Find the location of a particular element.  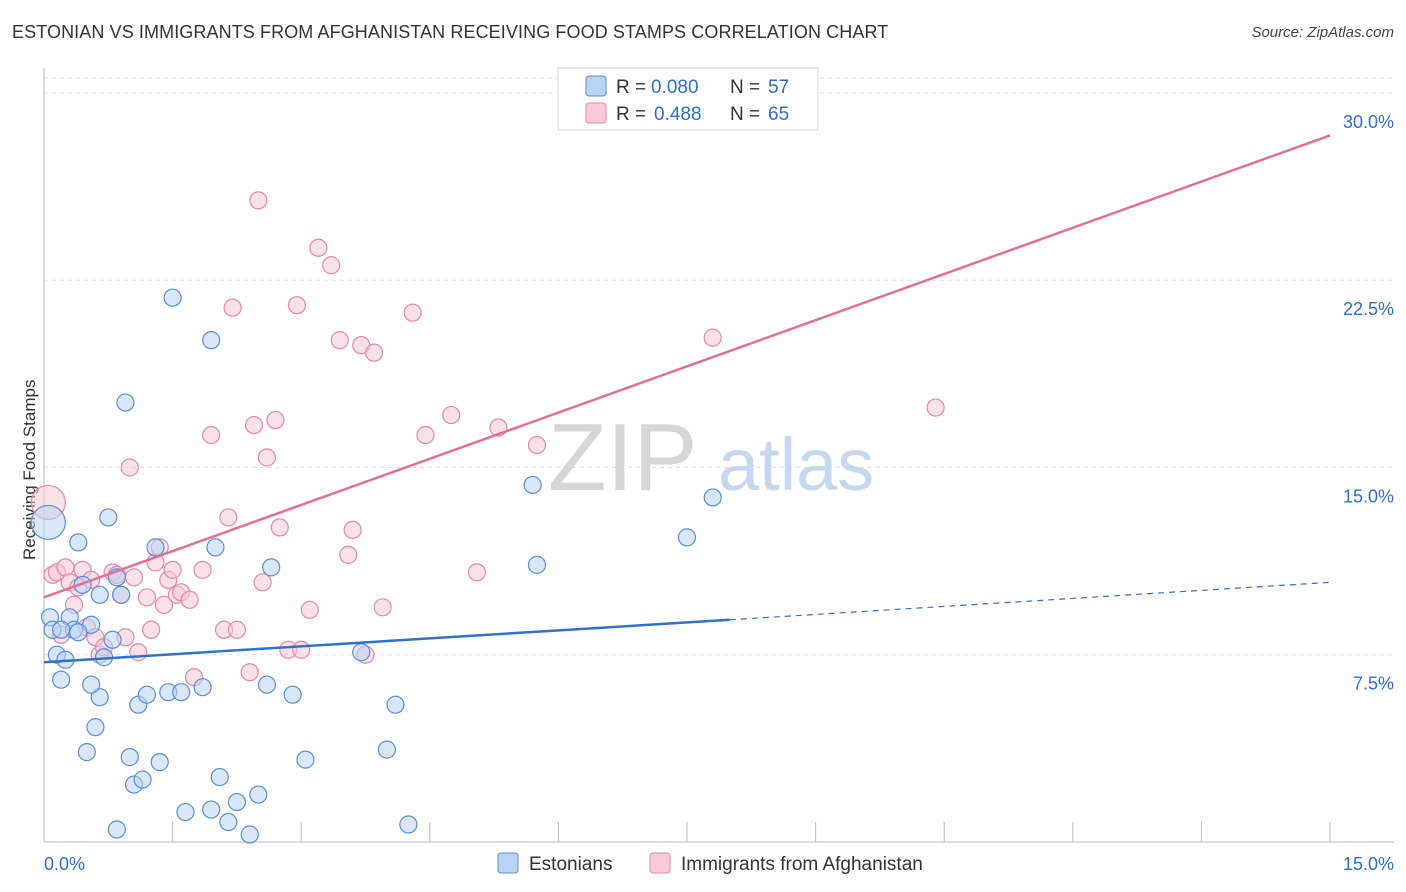

estonian-n-value: 57 is located at coordinates (778, 87).